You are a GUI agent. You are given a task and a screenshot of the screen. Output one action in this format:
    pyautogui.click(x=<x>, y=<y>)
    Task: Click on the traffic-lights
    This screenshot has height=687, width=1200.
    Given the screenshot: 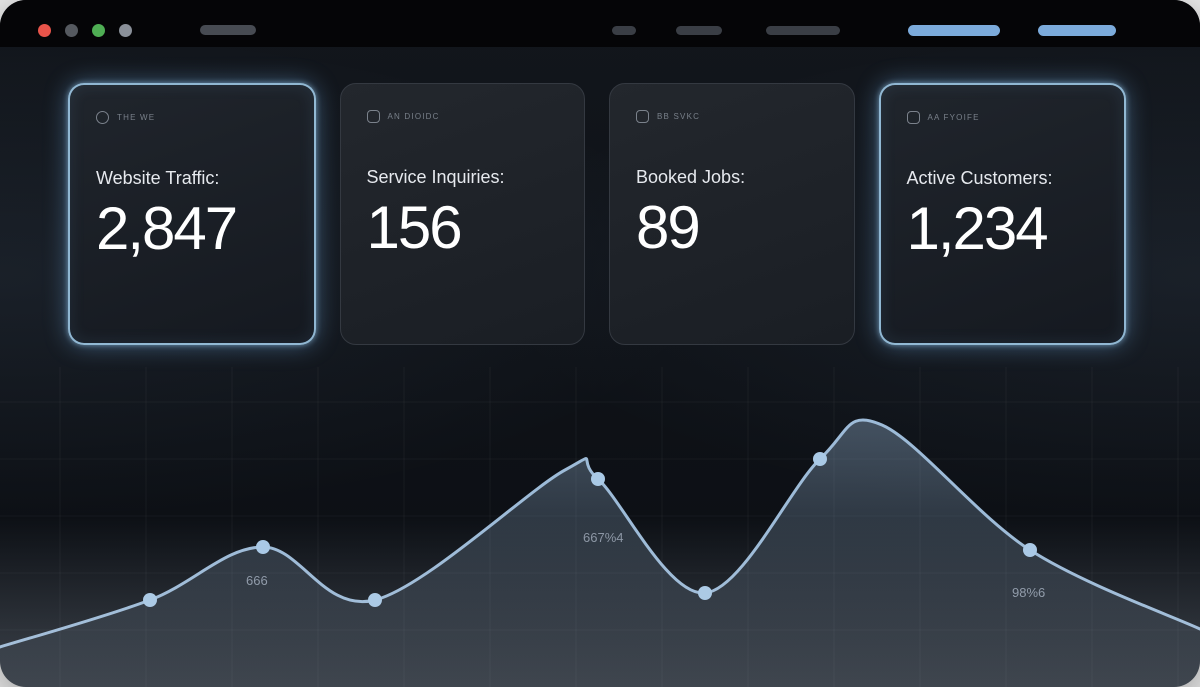 What is the action you would take?
    pyautogui.click(x=85, y=30)
    